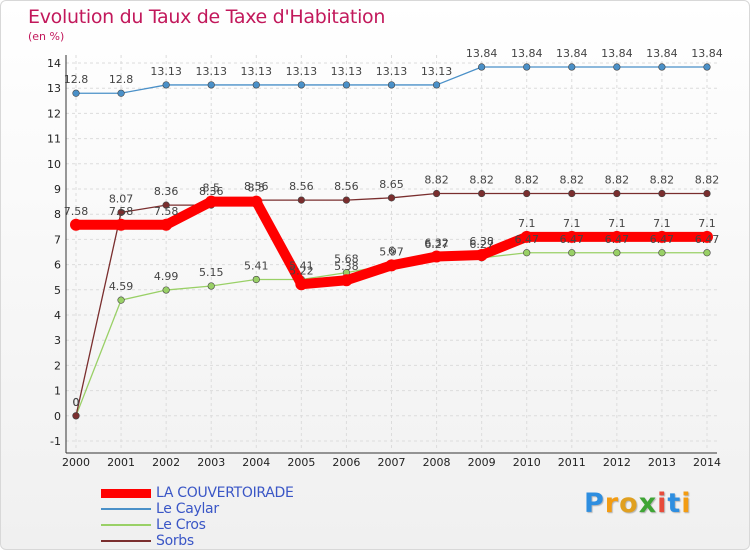  What do you see at coordinates (211, 188) in the screenshot?
I see `series-la-couvertoirade-data-label: 8.5` at bounding box center [211, 188].